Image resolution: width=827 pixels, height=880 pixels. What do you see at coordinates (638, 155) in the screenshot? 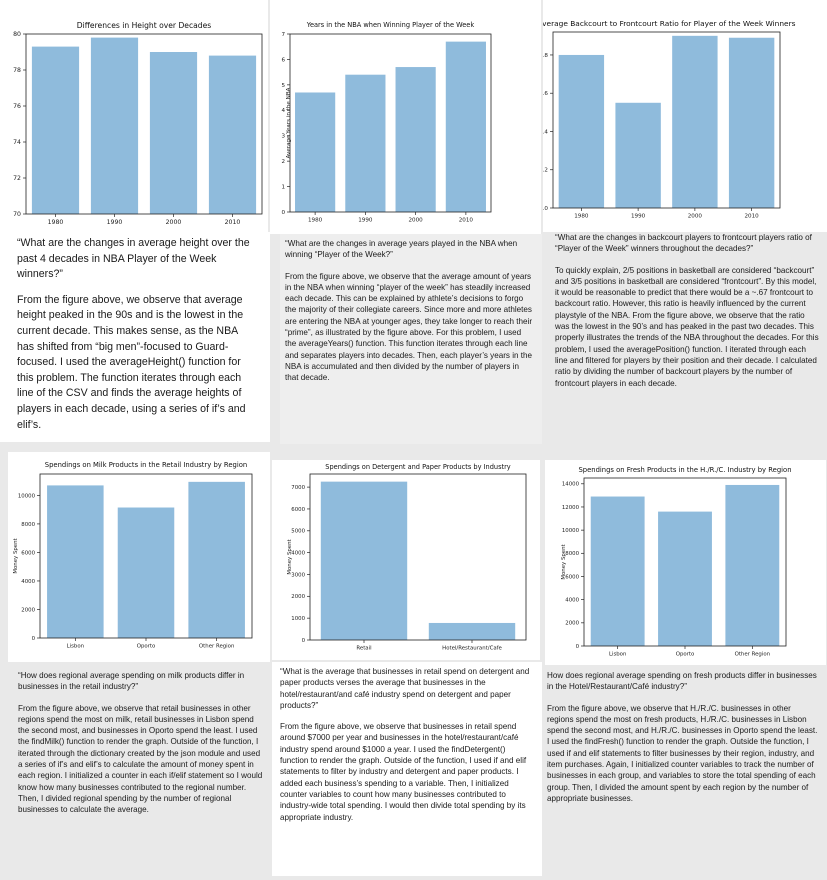
I see `ratio-bar-1990` at bounding box center [638, 155].